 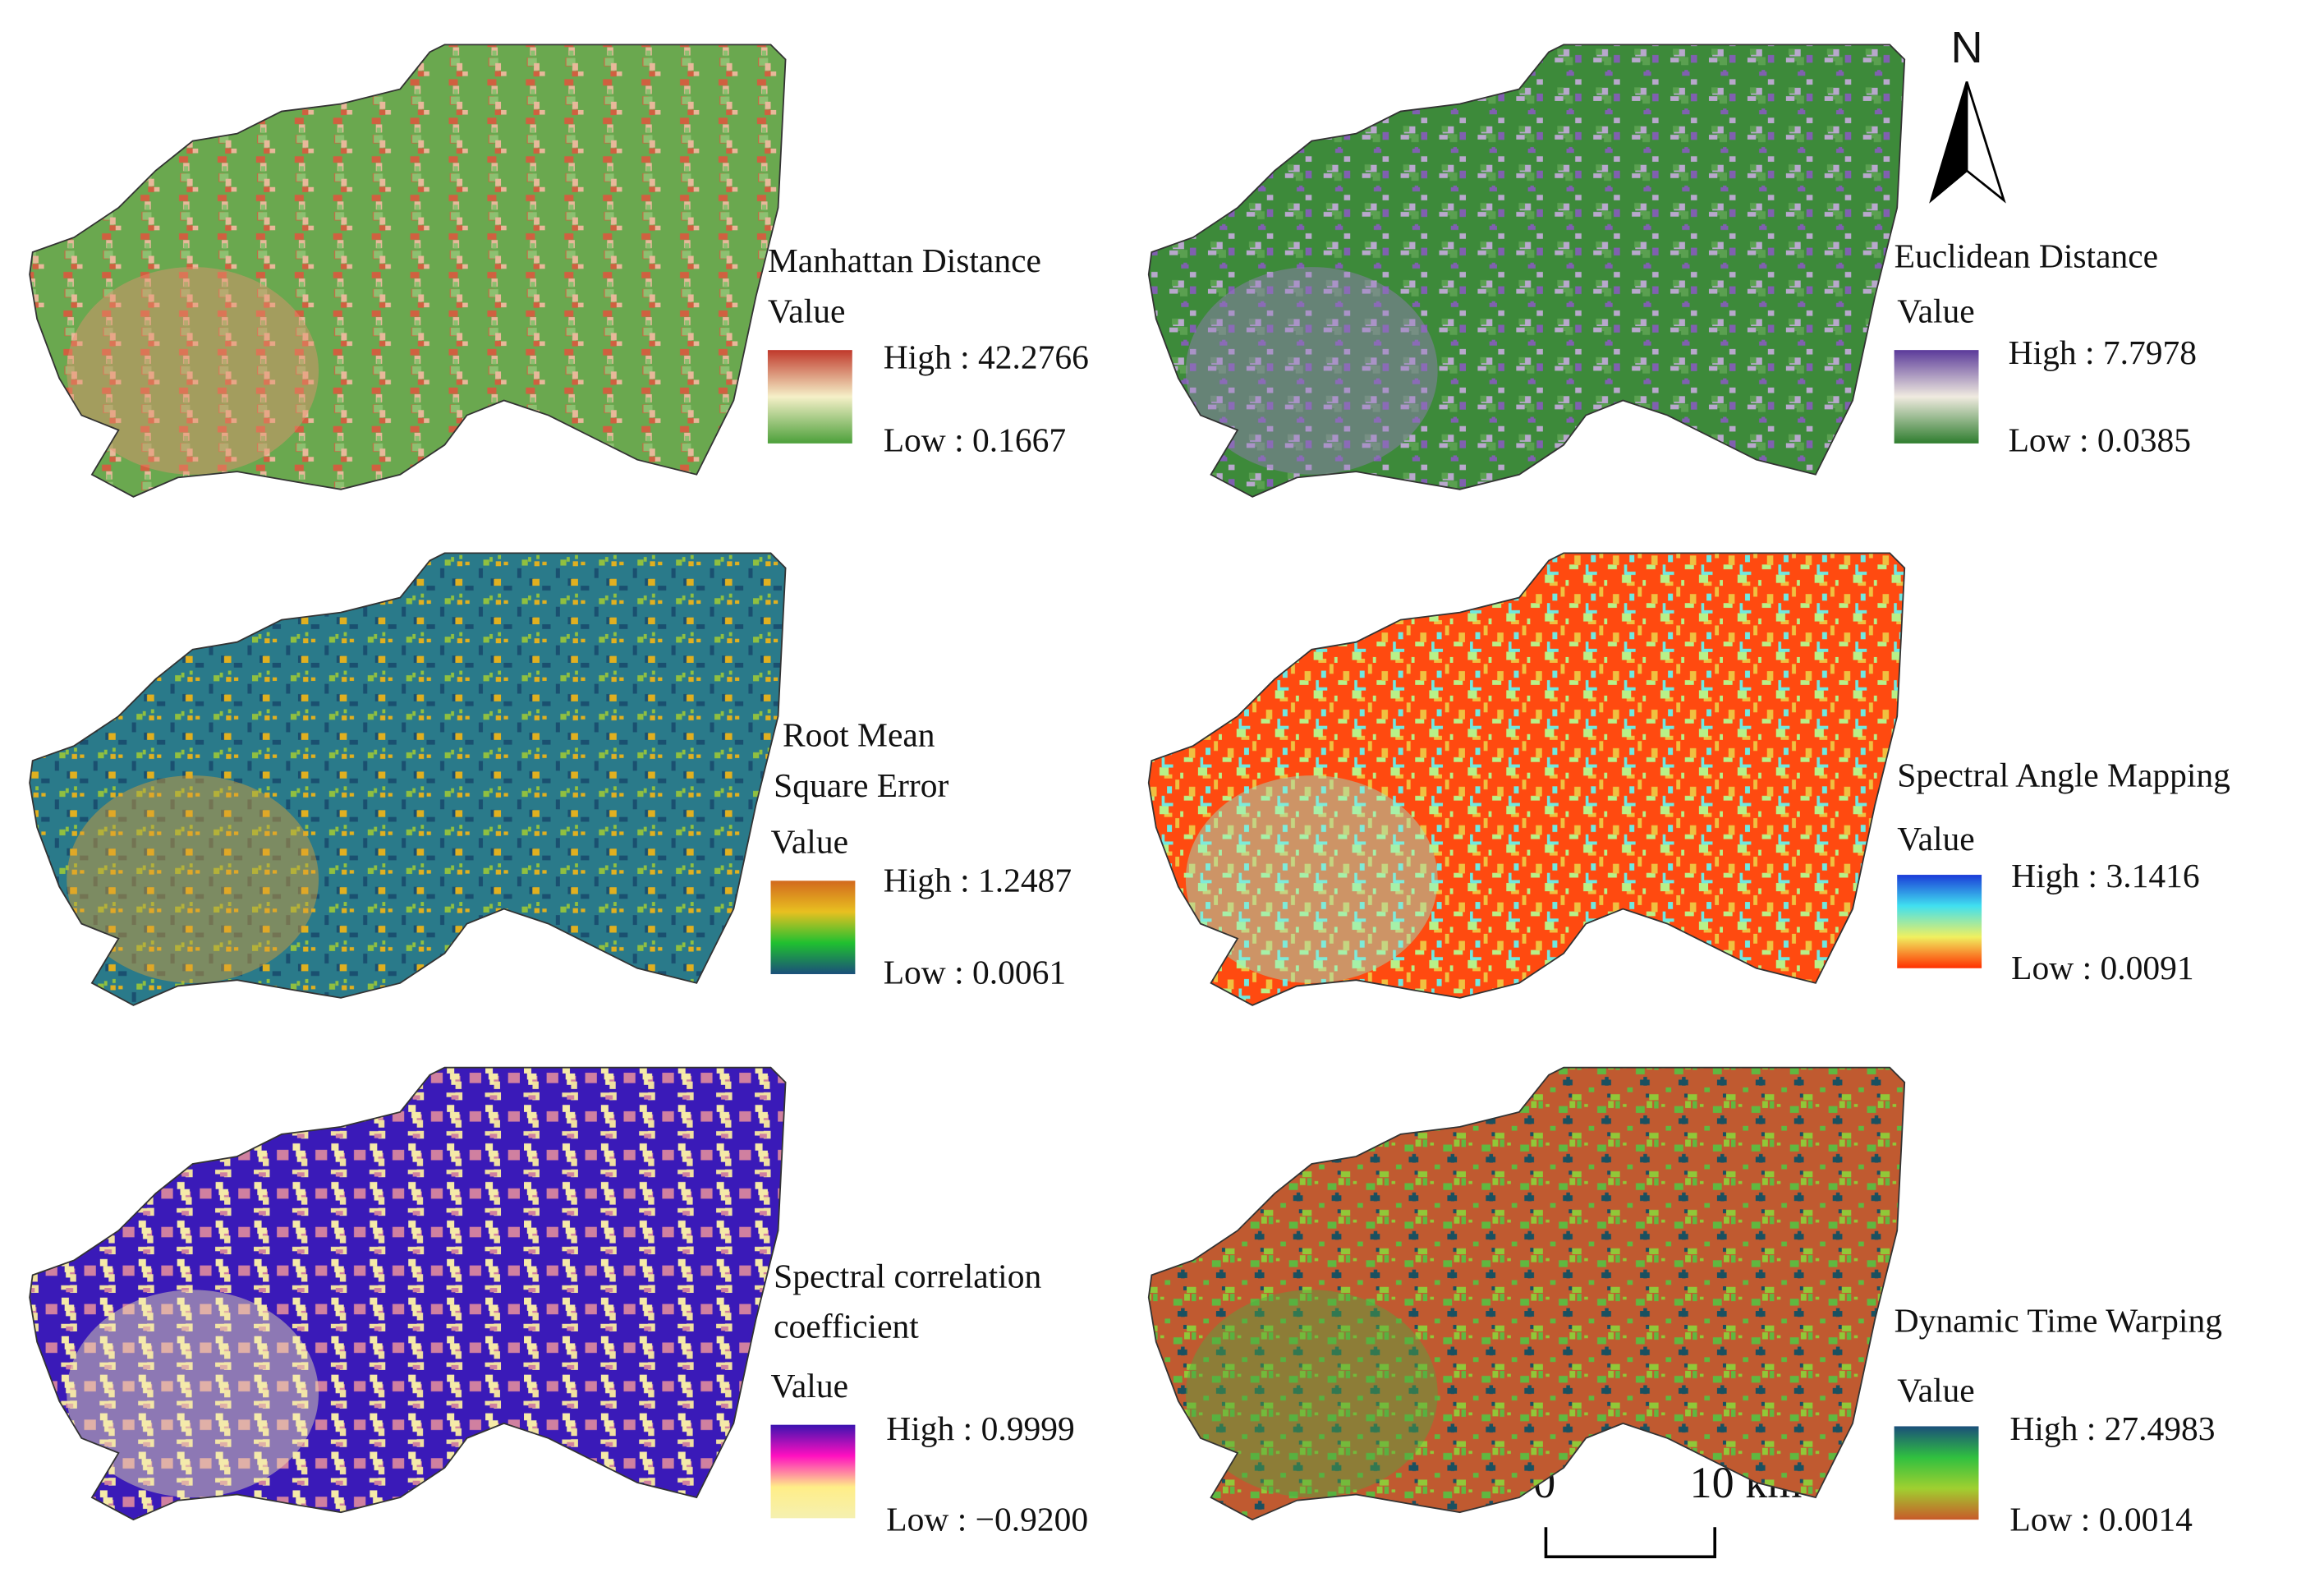 What do you see at coordinates (846, 1326) in the screenshot?
I see `panel-title: coefficient` at bounding box center [846, 1326].